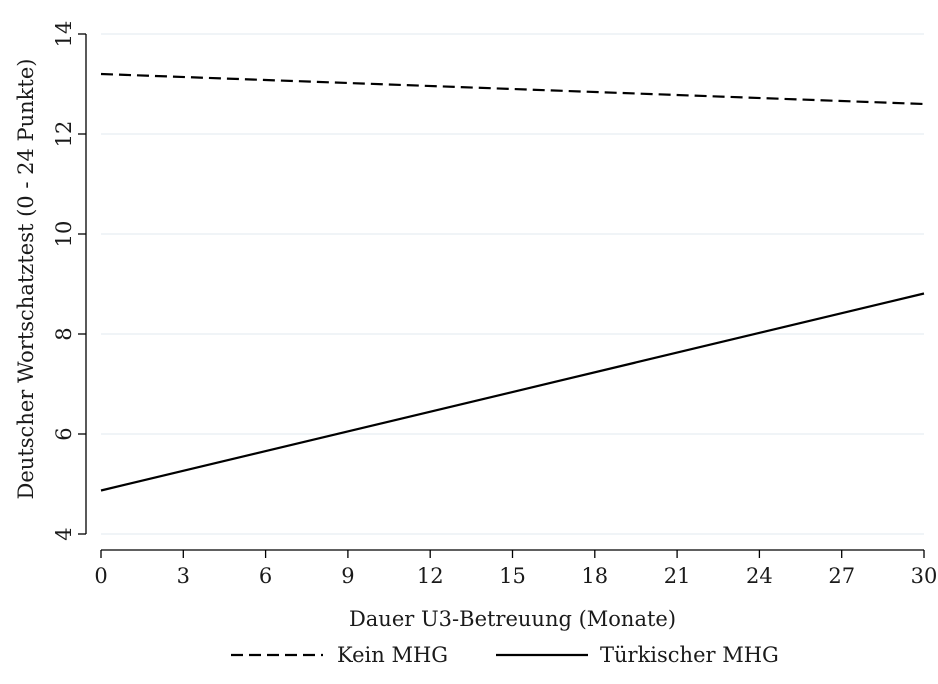 The width and height of the screenshot is (938, 684). I want to click on x-tick-label-12: 12, so click(430, 576).